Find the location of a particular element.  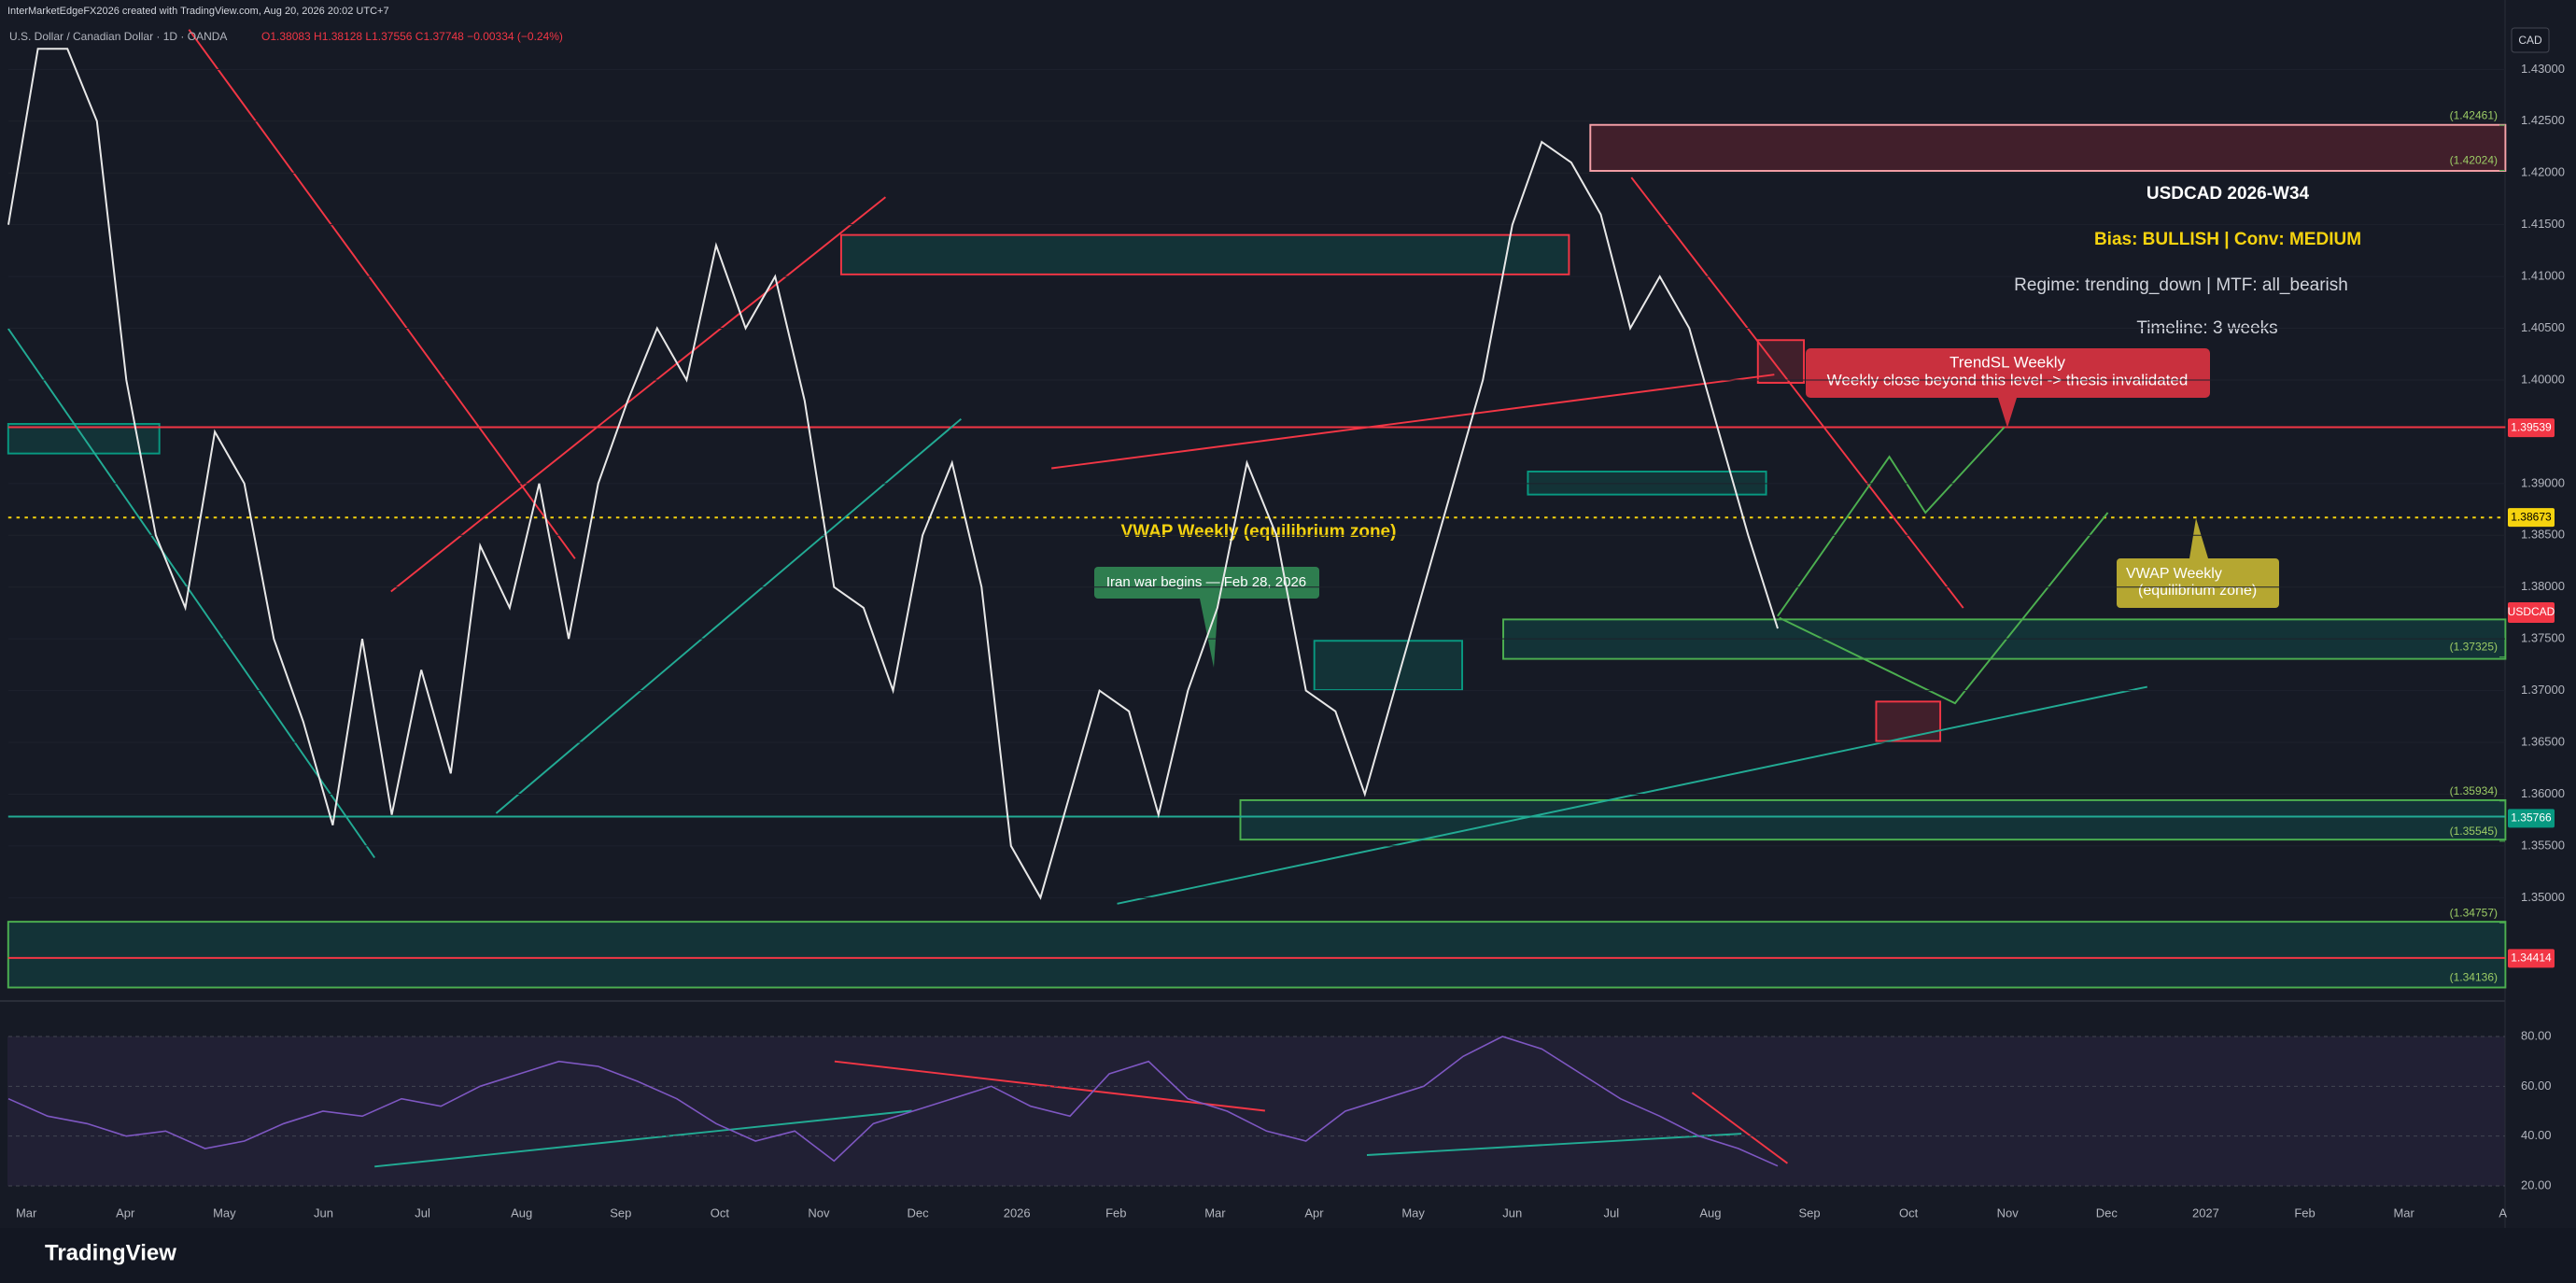

trendsl-box is located at coordinates (2008, 373).